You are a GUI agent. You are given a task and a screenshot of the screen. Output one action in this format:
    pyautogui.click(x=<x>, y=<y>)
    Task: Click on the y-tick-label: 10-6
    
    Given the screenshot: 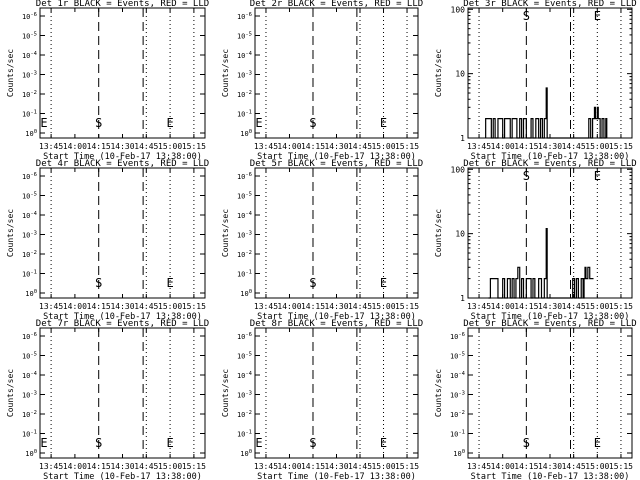 What is the action you would take?
    pyautogui.click(x=244, y=176)
    